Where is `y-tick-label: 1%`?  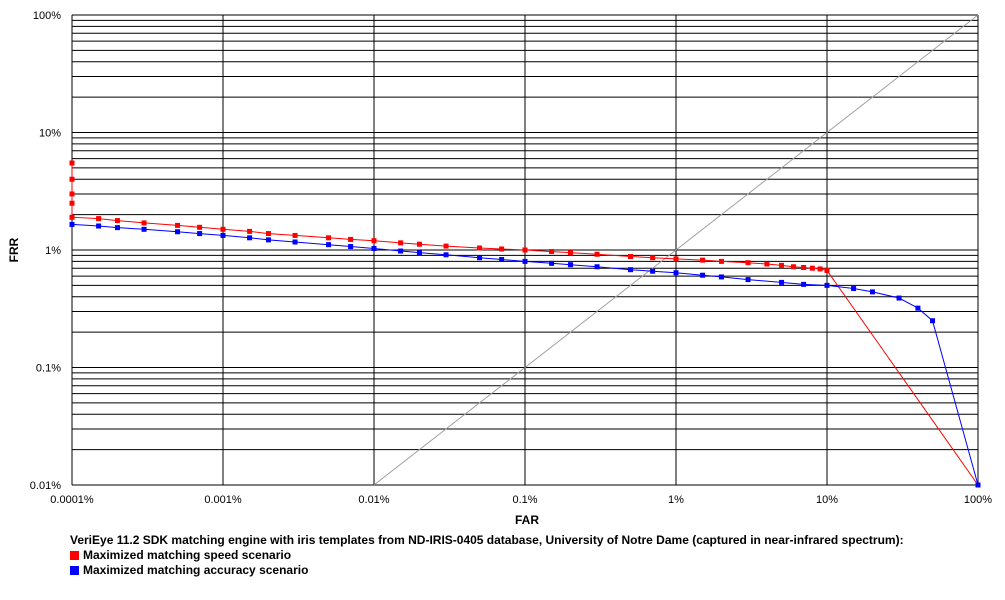
y-tick-label: 1% is located at coordinates (53, 251).